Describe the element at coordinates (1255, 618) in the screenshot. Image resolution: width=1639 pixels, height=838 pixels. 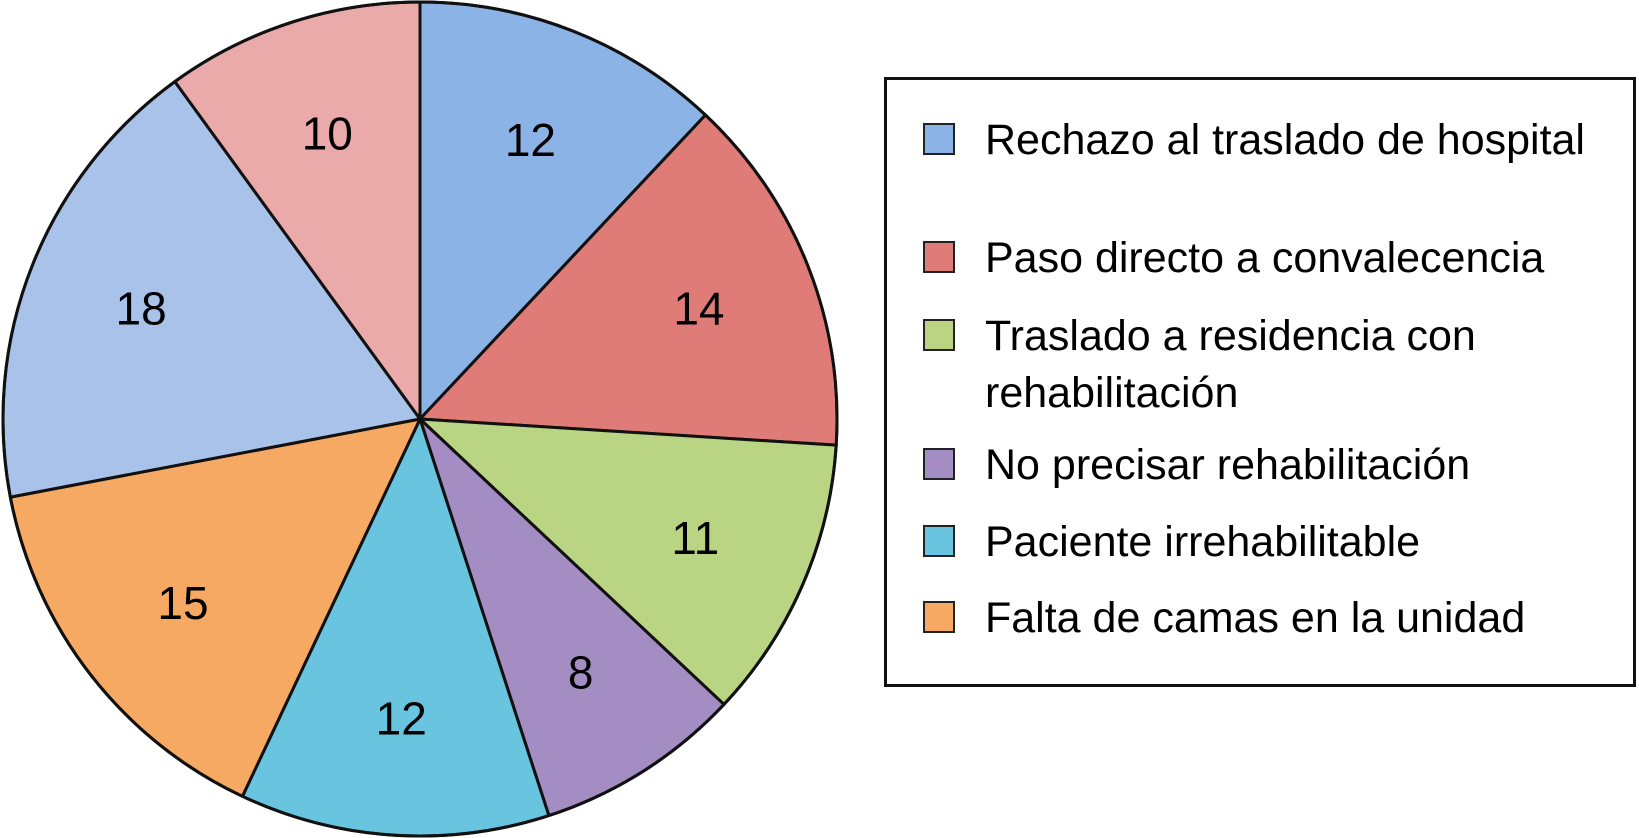
I see `legend-label: Falta de camas en la unidad` at that location.